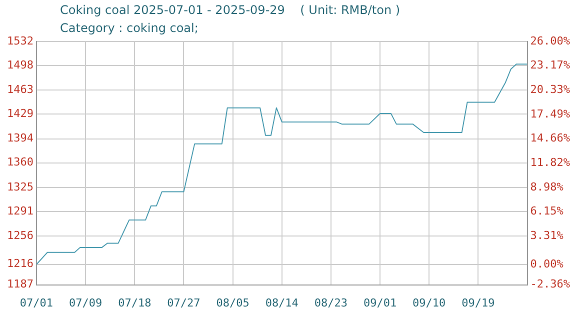 The height and width of the screenshot is (324, 577). Describe the element at coordinates (20, 89) in the screenshot. I see `y-tick-label: 1463` at that location.